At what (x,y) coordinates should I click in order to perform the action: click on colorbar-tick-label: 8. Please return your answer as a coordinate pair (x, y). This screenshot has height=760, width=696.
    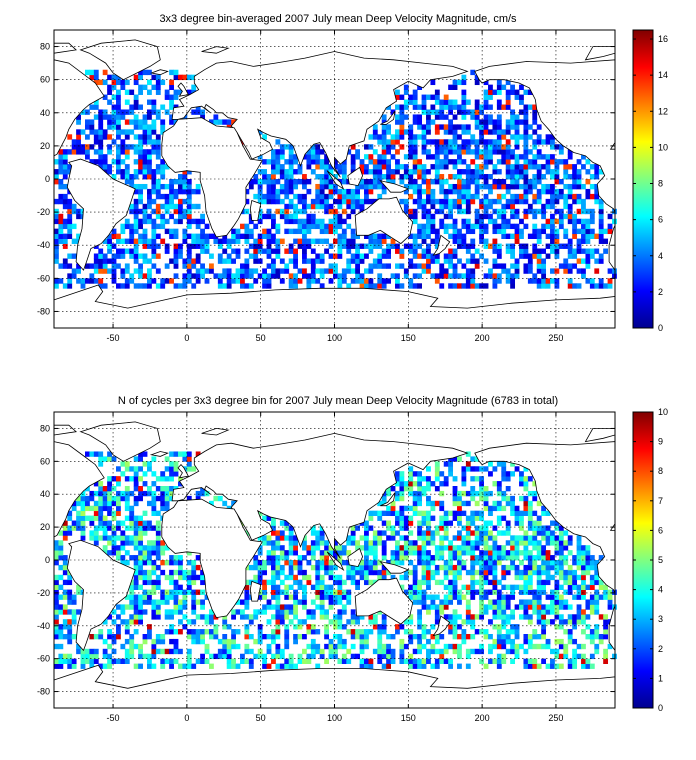
    Looking at the image, I should click on (660, 184).